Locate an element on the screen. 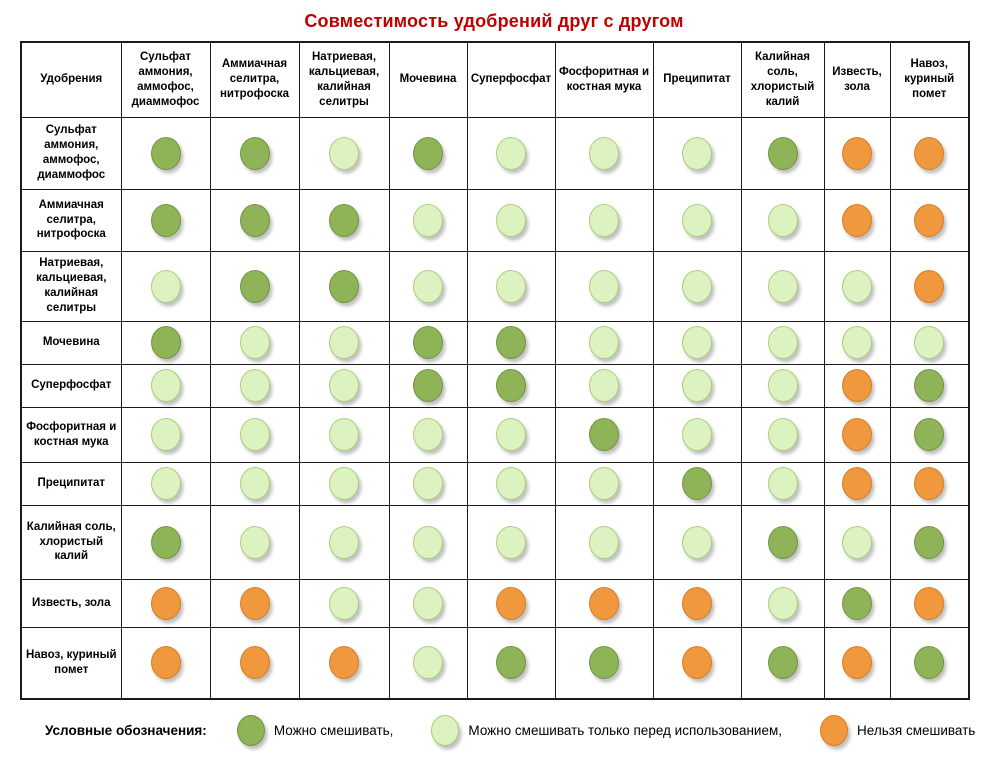 Image resolution: width=988 pixels, height=782 pixels. column-header: Натриевая, кальциевая, калийная селитры is located at coordinates (344, 79).